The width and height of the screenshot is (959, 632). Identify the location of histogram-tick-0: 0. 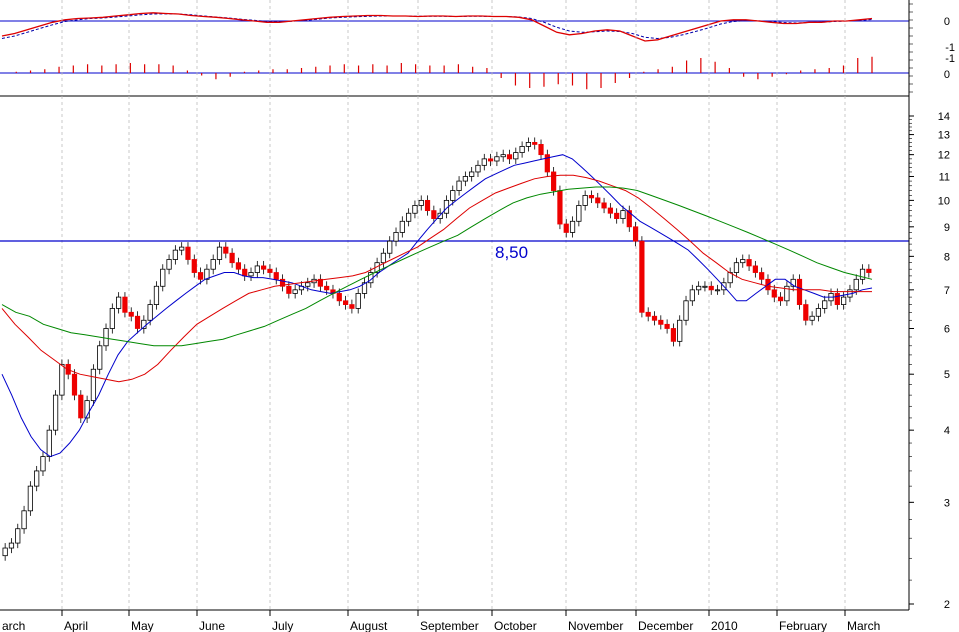
(947, 75).